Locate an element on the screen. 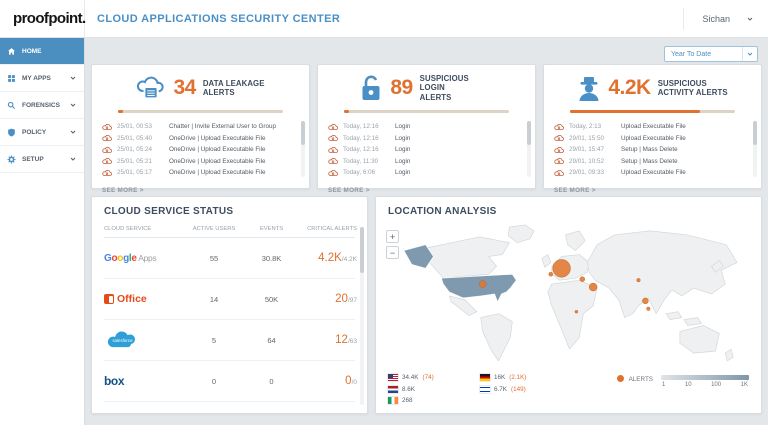  alert-dot-icon is located at coordinates (620, 378).